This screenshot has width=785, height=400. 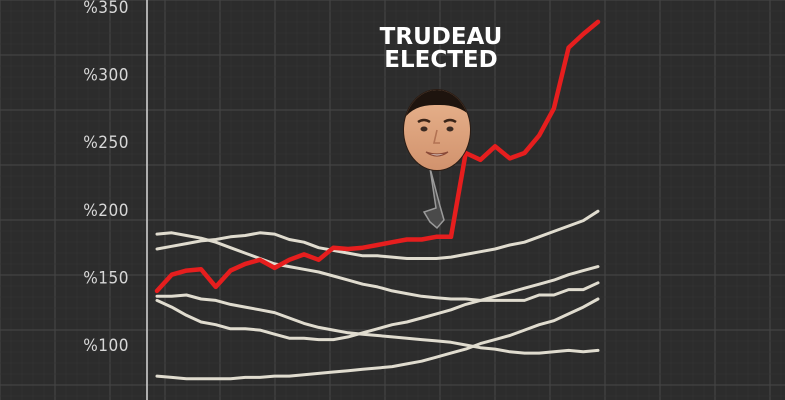 What do you see at coordinates (440, 60) in the screenshot?
I see `annotation-line-2: ELECTED` at bounding box center [440, 60].